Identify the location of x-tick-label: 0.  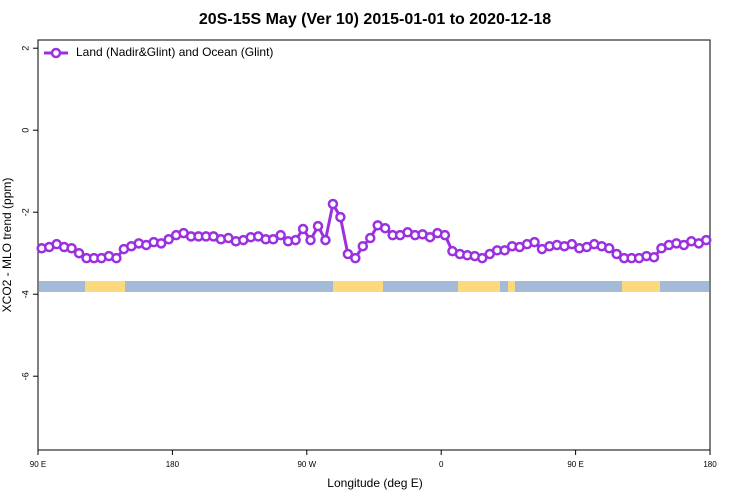
(441, 464).